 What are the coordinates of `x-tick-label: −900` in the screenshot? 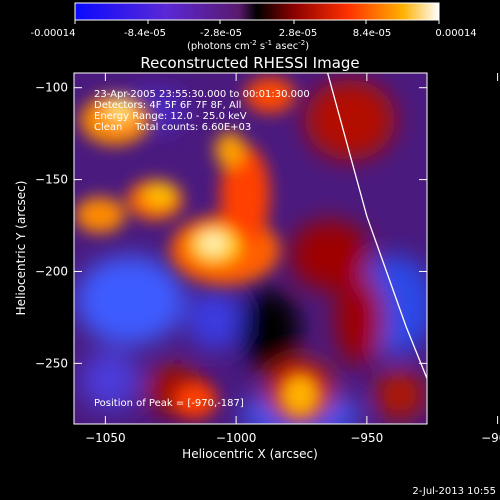 It's located at (490, 438).